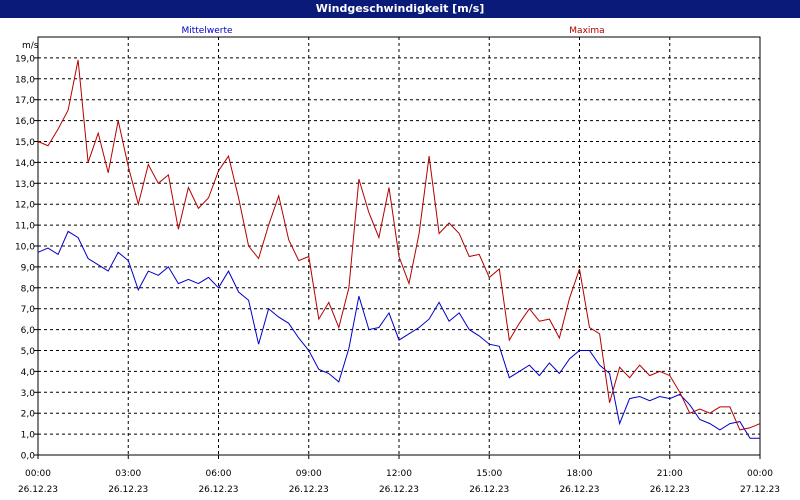 The image size is (800, 500). What do you see at coordinates (309, 474) in the screenshot?
I see `x-tick-time-label: 09:00` at bounding box center [309, 474].